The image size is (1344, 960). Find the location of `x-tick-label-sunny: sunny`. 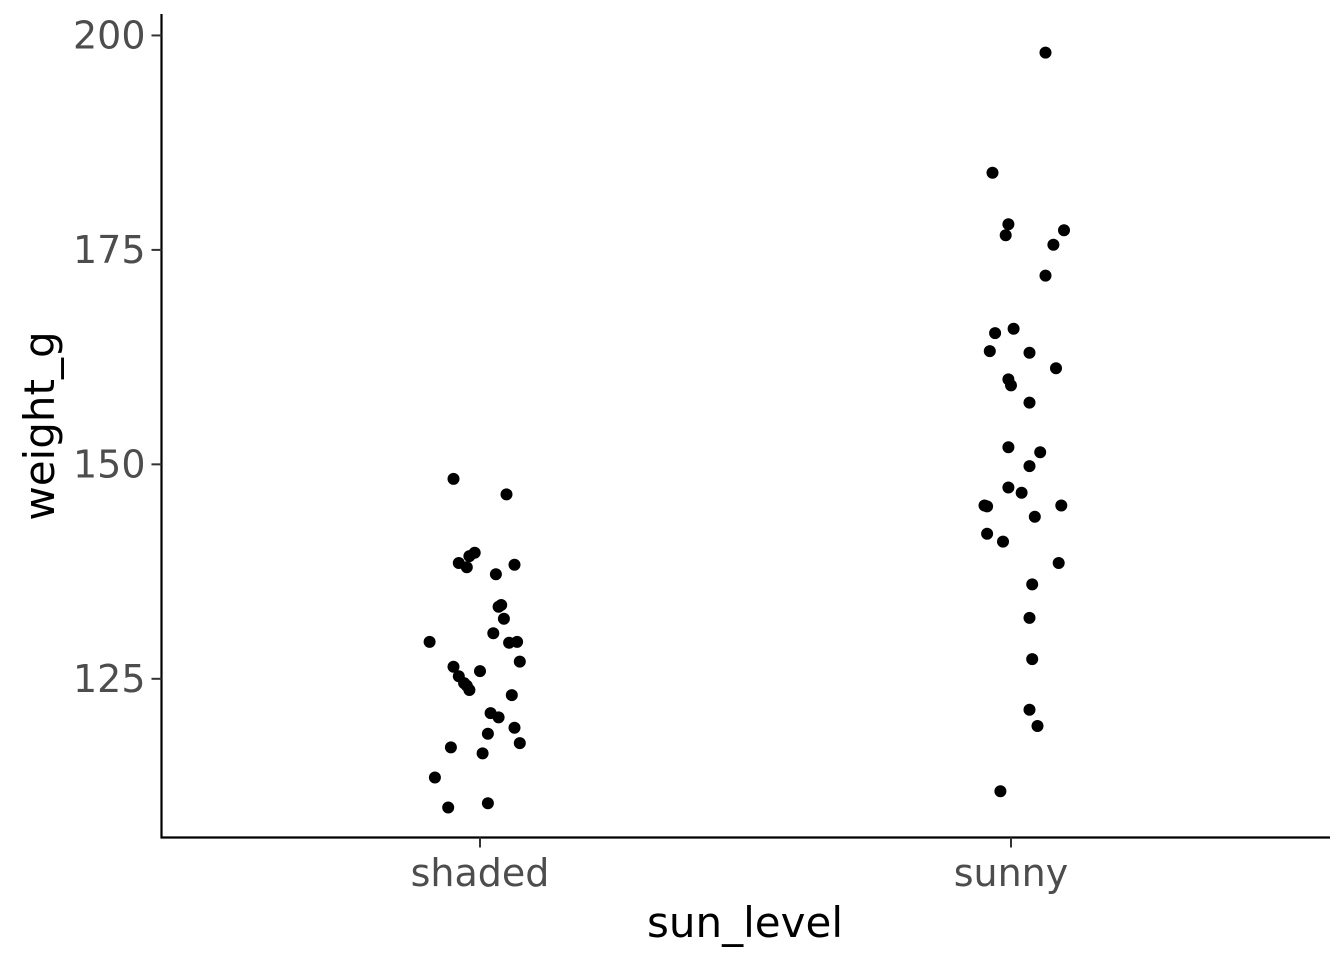

x-tick-label-sunny: sunny is located at coordinates (1011, 873).